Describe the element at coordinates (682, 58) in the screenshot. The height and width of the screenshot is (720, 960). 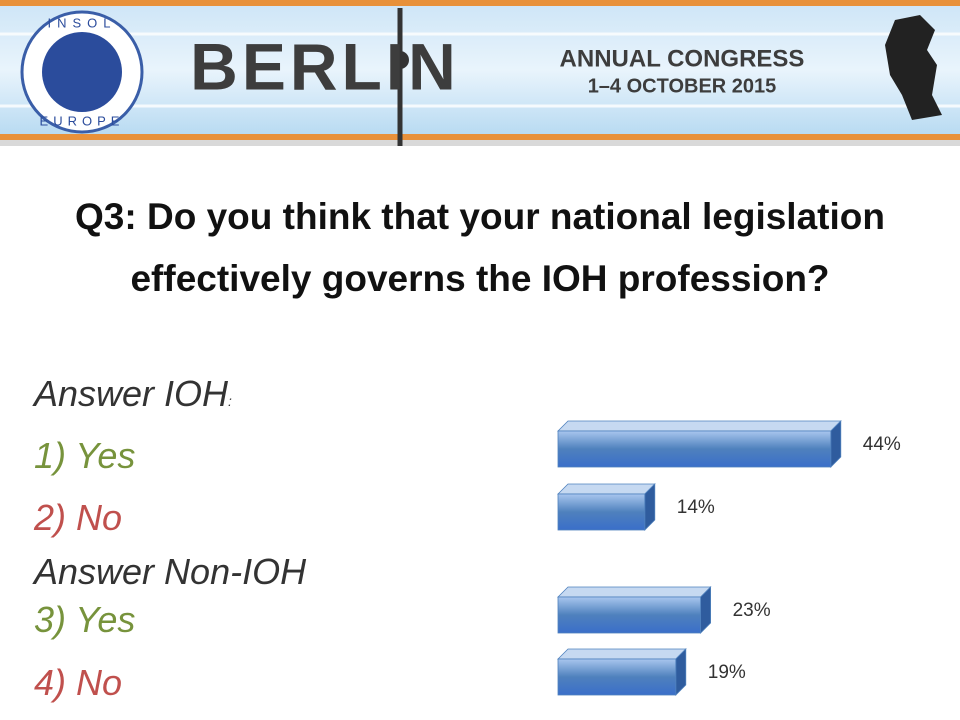
I see `event: ANNUAL CONGRESS` at that location.